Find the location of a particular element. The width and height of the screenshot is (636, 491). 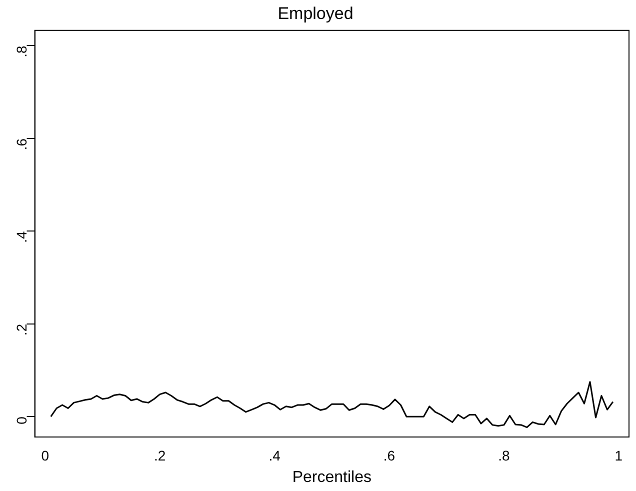

x-tick-label: 0 is located at coordinates (45, 455).